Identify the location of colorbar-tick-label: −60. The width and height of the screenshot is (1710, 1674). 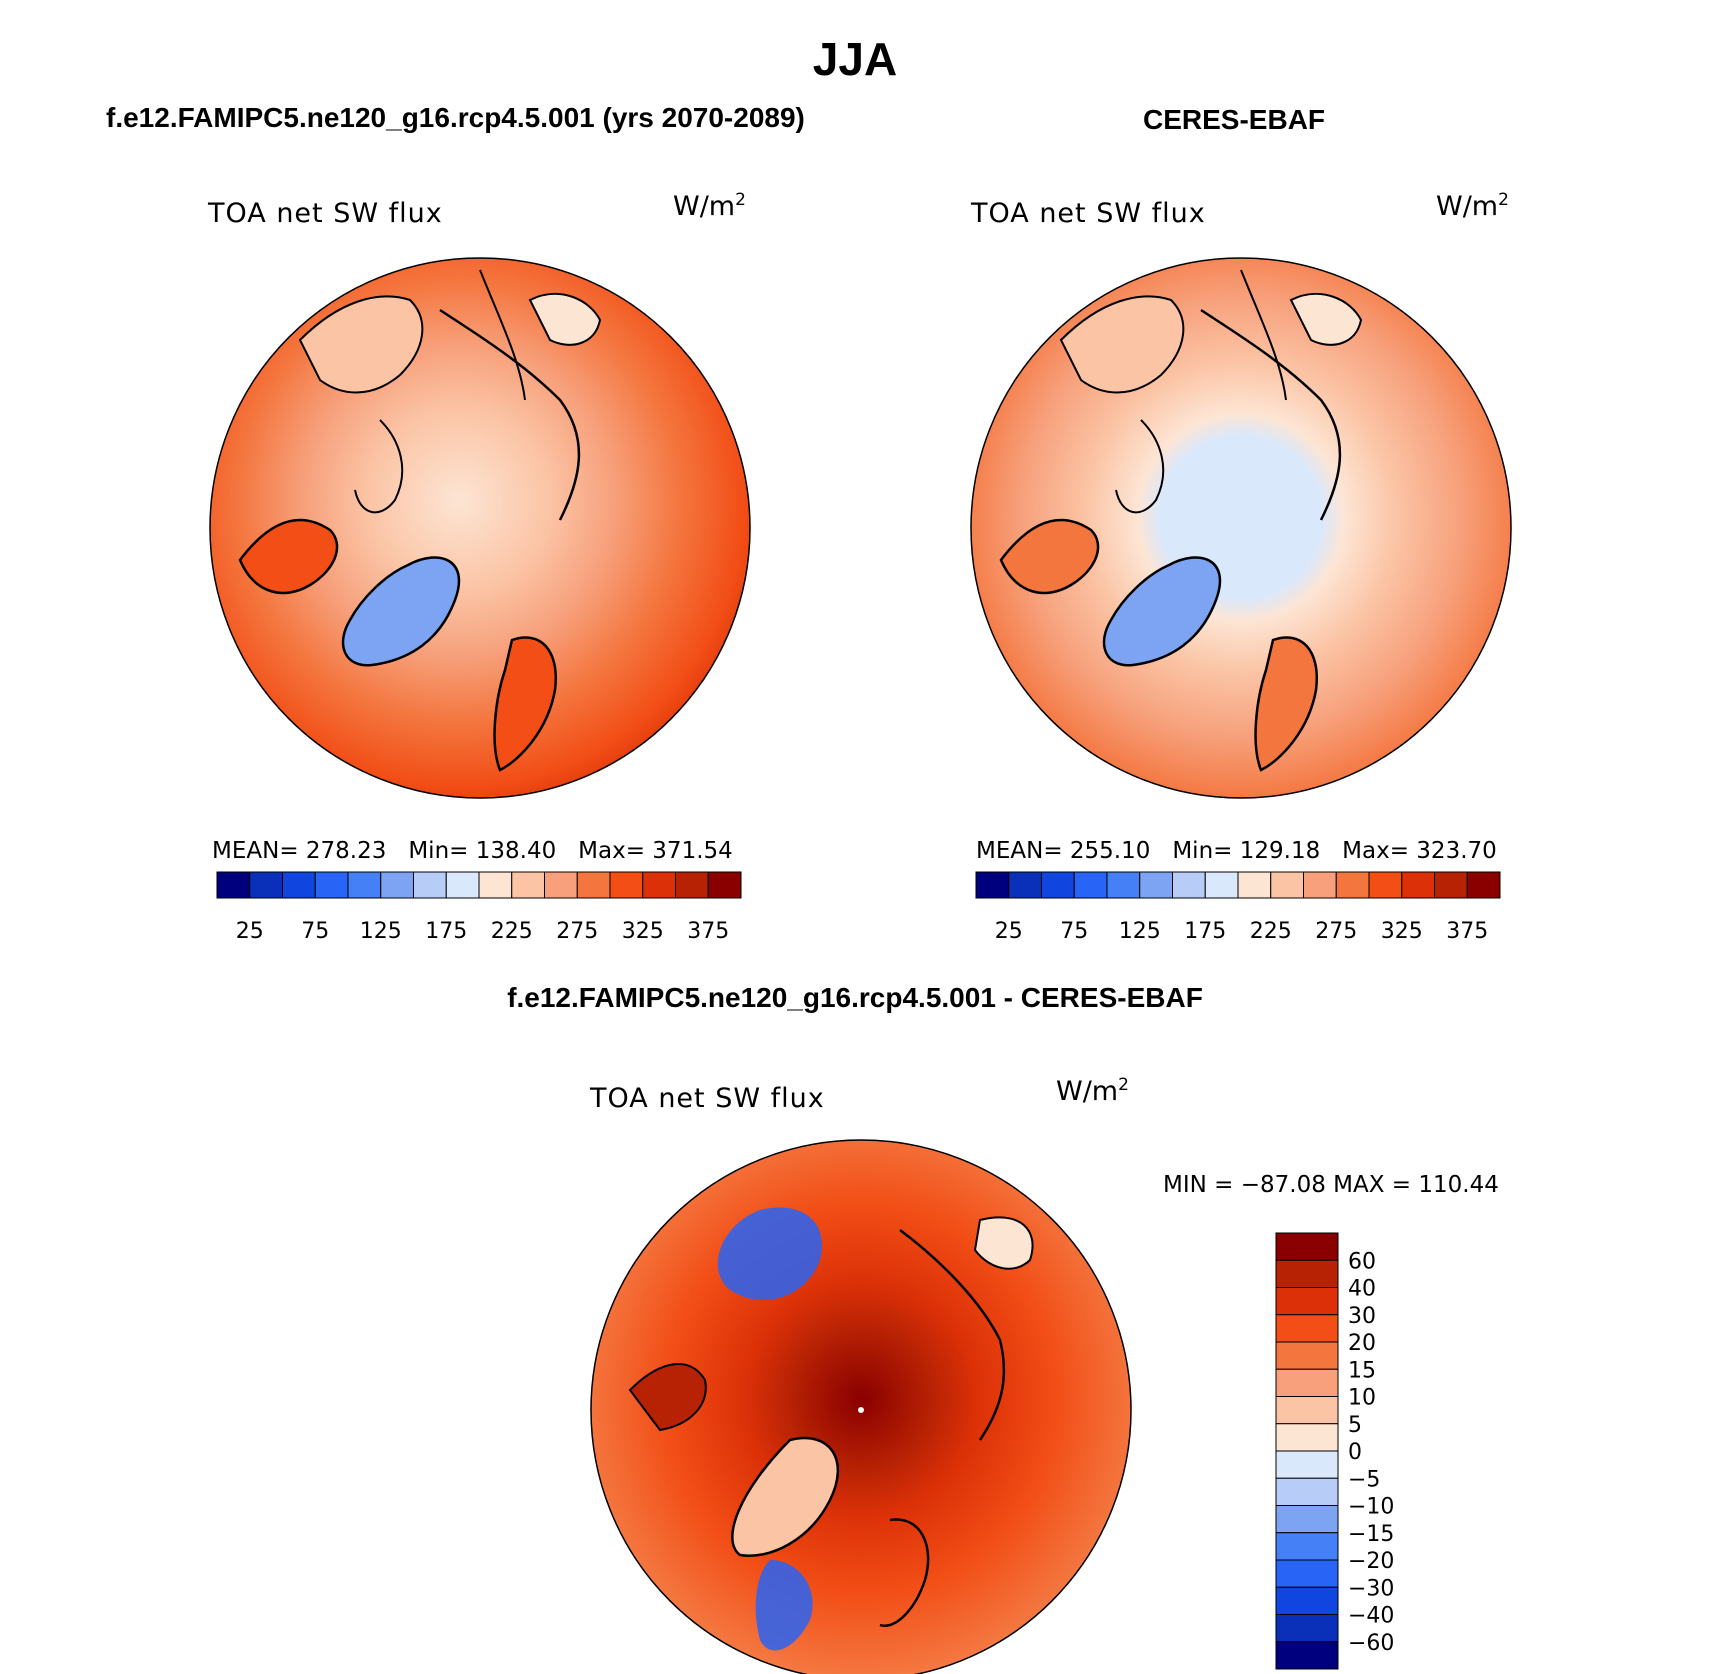
(1371, 1643).